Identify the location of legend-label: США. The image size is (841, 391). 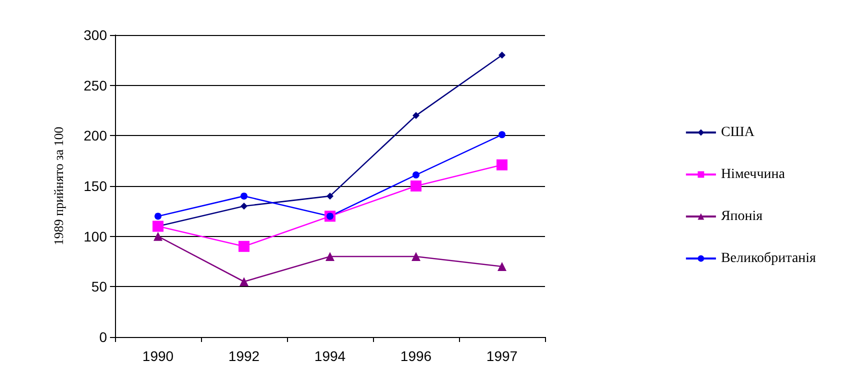
(738, 132).